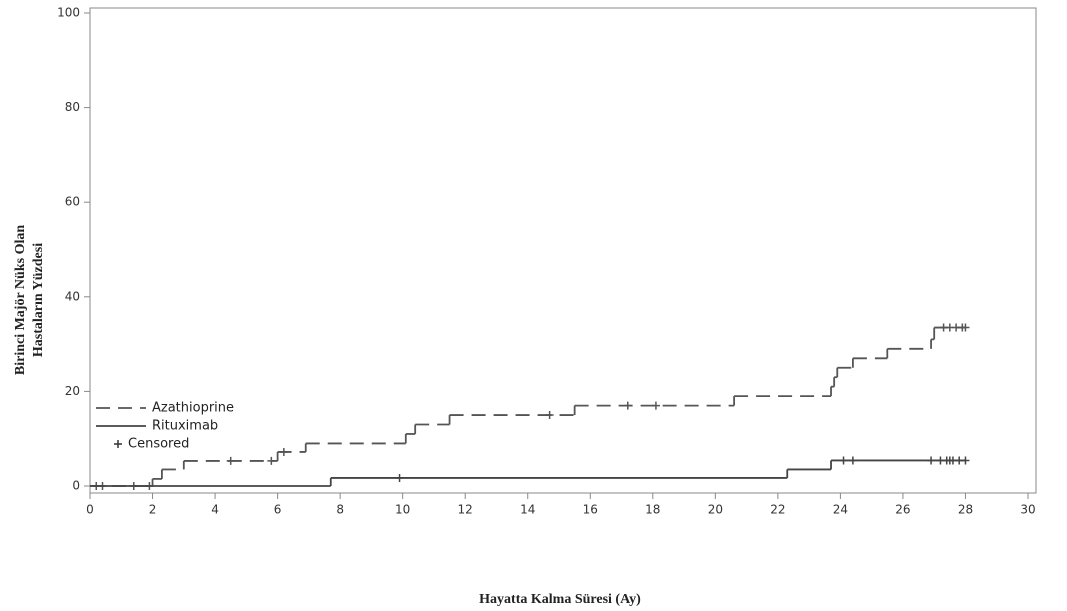 The image size is (1067, 611). I want to click on x-tick-label: 30, so click(1027, 510).